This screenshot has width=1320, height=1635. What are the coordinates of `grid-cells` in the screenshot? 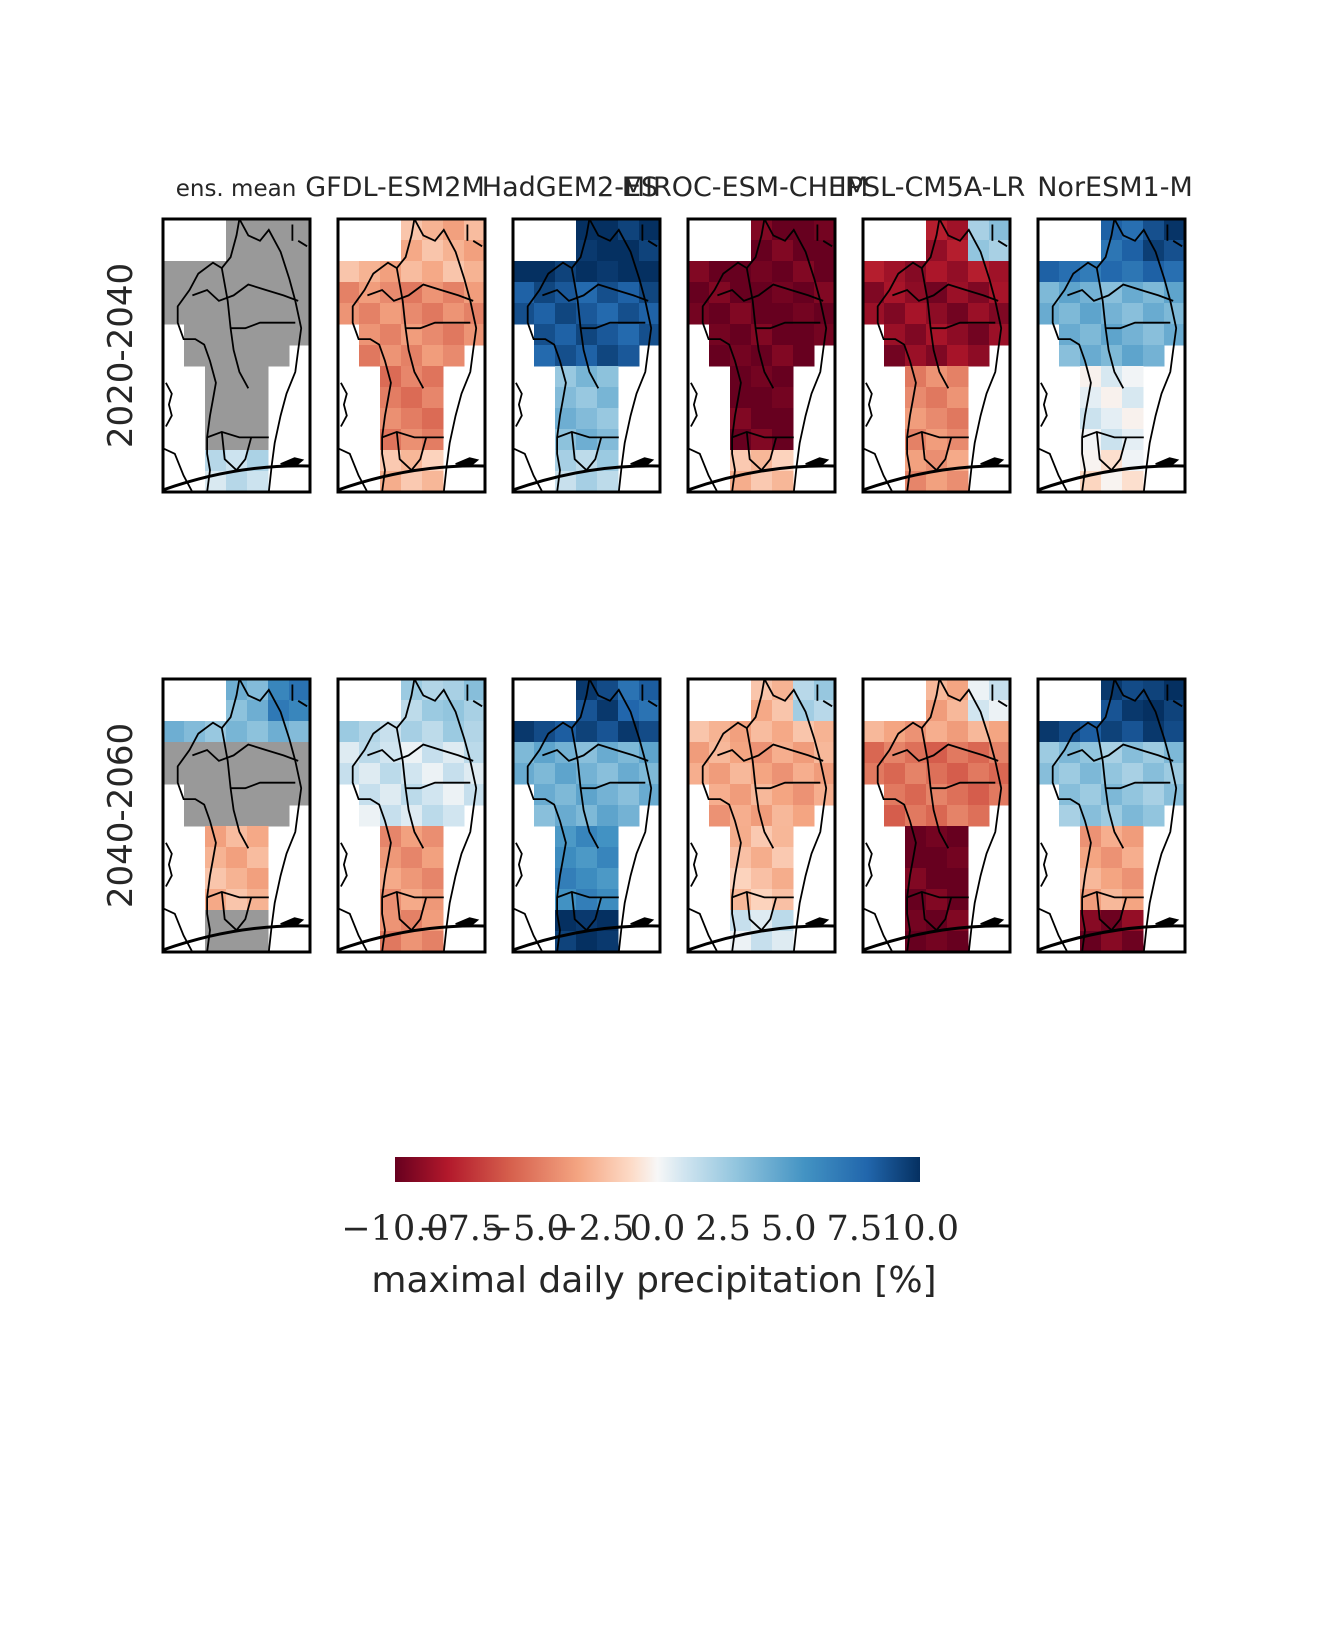 It's located at (936, 355).